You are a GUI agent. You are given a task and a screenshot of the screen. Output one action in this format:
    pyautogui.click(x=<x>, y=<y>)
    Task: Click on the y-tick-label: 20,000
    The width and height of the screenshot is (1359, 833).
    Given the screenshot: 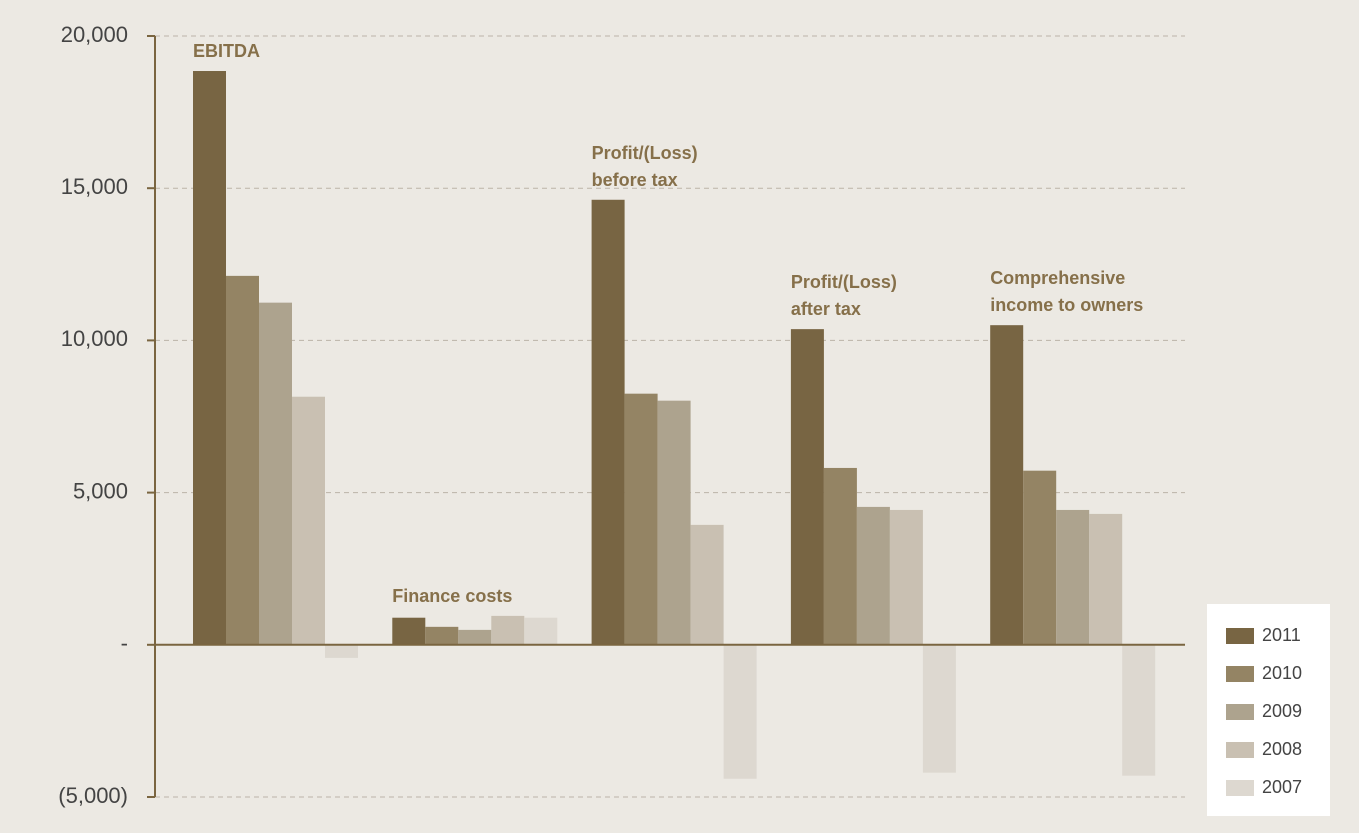 What is the action you would take?
    pyautogui.click(x=94, y=34)
    